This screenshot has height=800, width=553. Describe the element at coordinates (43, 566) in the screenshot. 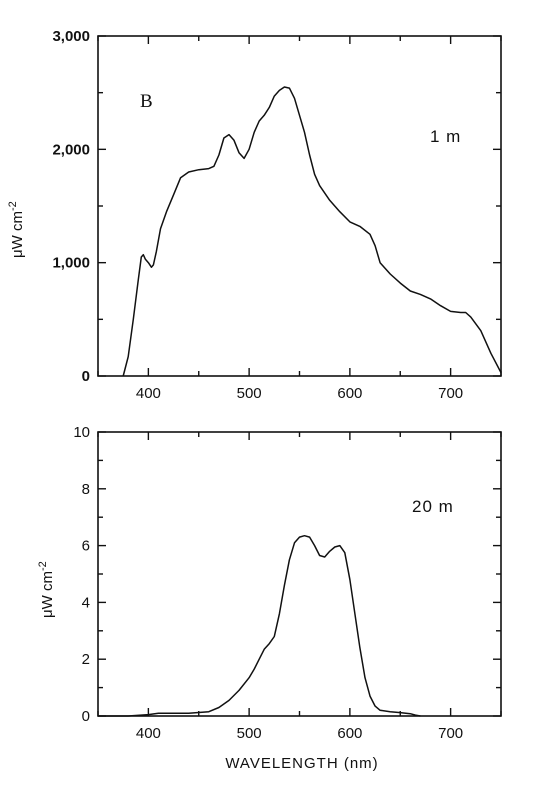

I see `lower-y-axis-label-sup: -2` at that location.